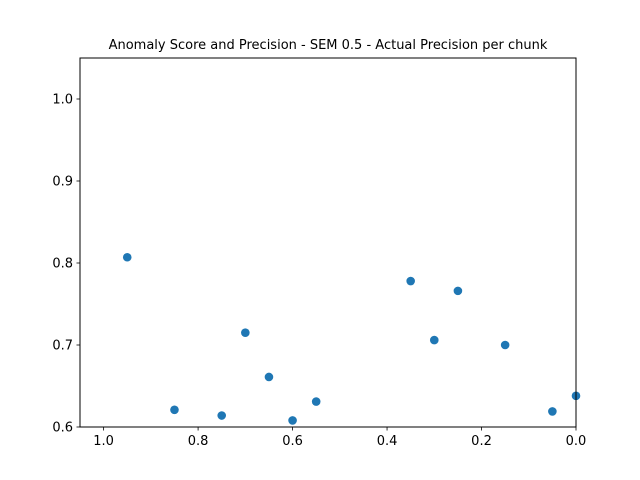 The width and height of the screenshot is (640, 480). What do you see at coordinates (292, 441) in the screenshot?
I see `x-tick-label: 0.6` at bounding box center [292, 441].